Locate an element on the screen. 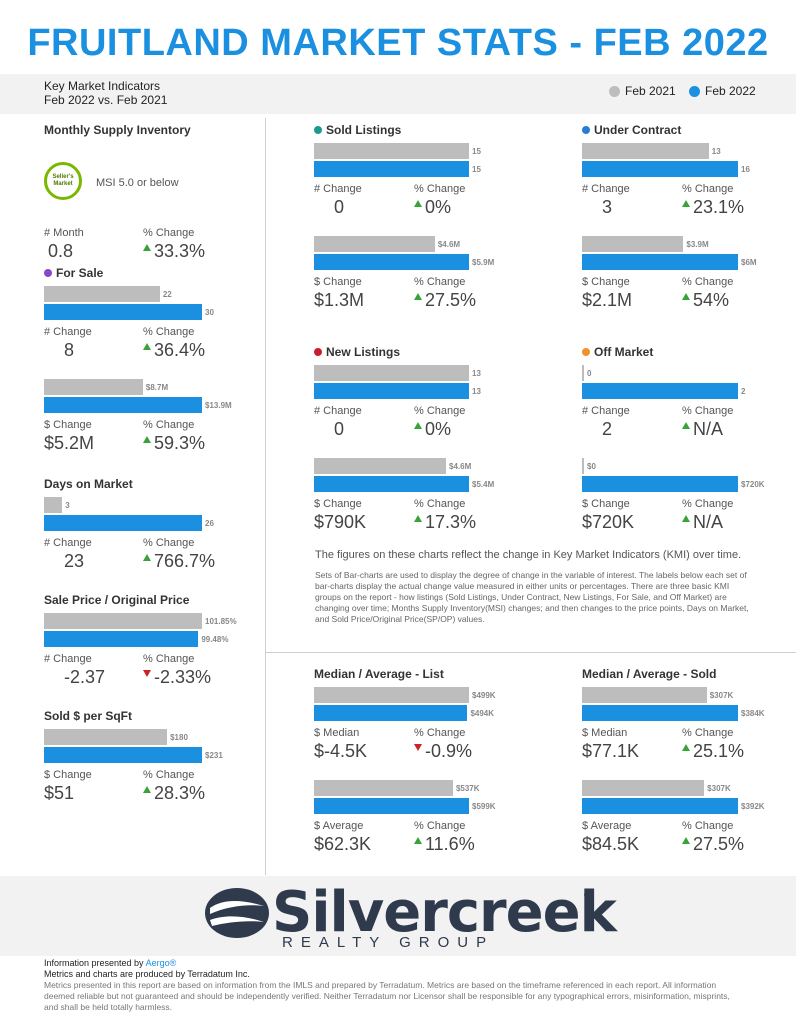  logo-wordmark: Silvercreek is located at coordinates (444, 912).